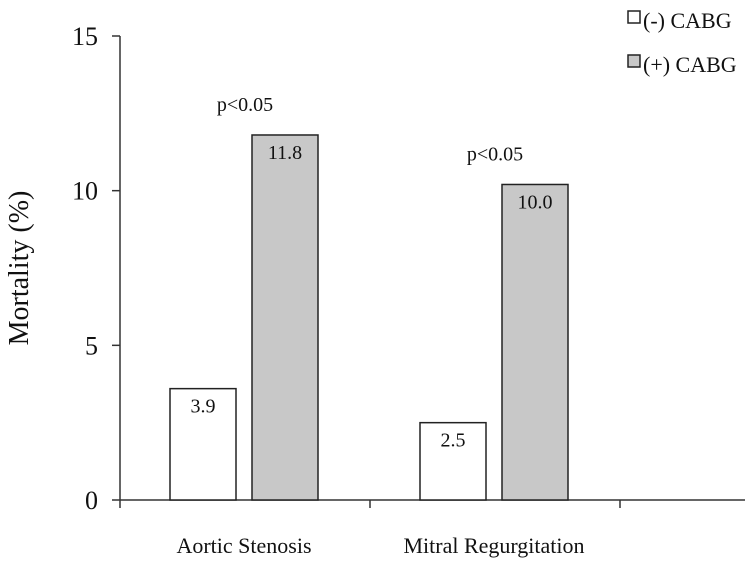 This screenshot has height=563, width=755. What do you see at coordinates (687, 20) in the screenshot?
I see `legend-label-minus-cabg: (-) CABG` at bounding box center [687, 20].